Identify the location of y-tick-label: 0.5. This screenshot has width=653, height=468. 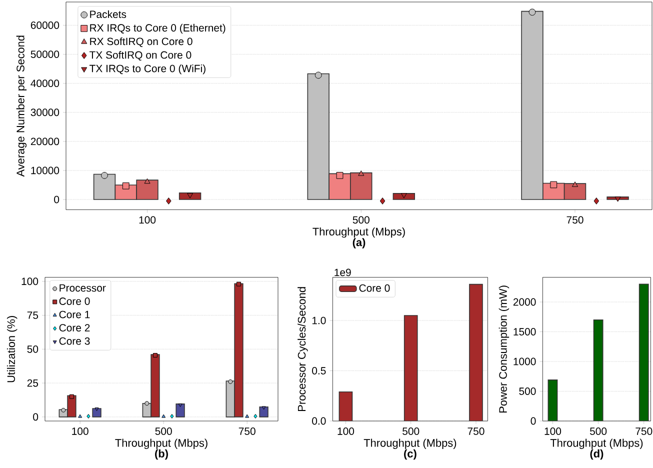
(319, 370).